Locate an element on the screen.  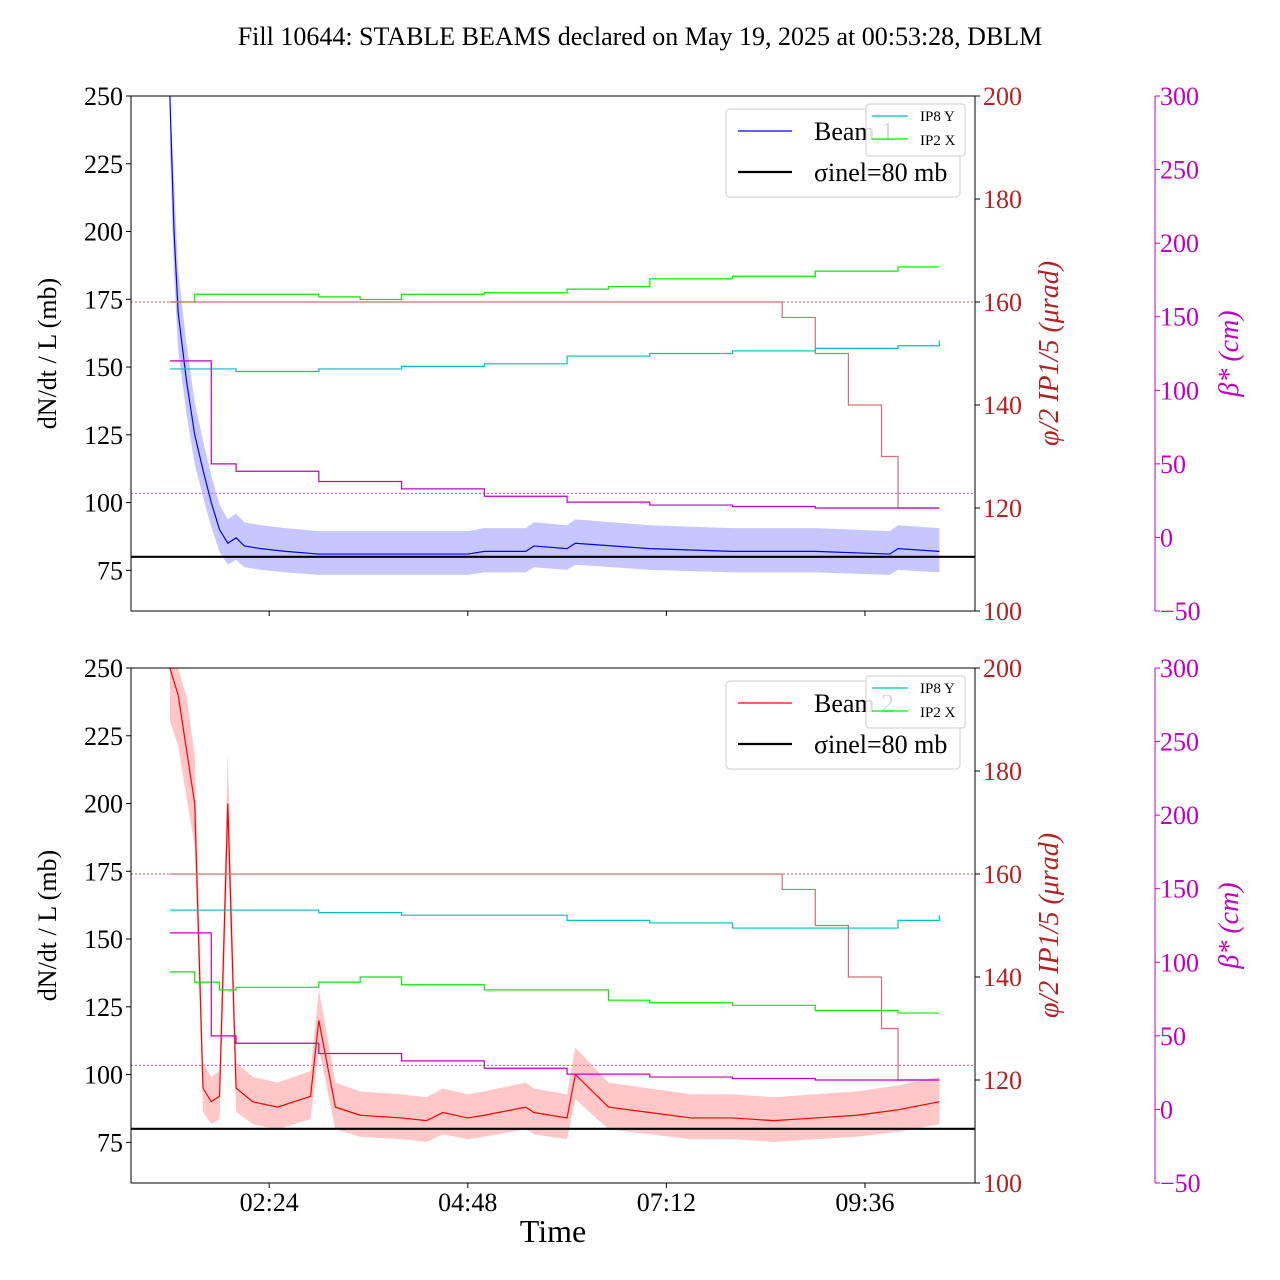
x-tick-label: 02:24 is located at coordinates (269, 1202).